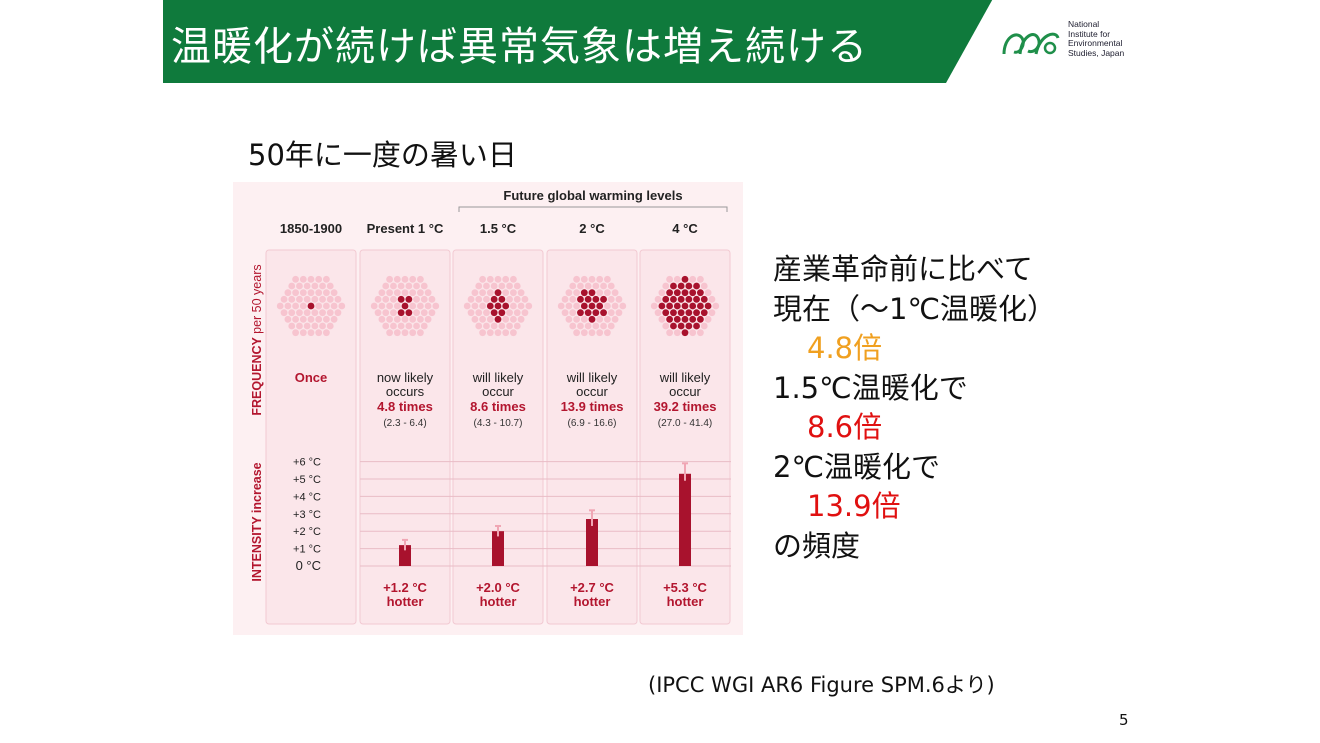 The width and height of the screenshot is (1320, 743). Describe the element at coordinates (405, 406) in the screenshot. I see `frequency-times: 4.8 times` at that location.